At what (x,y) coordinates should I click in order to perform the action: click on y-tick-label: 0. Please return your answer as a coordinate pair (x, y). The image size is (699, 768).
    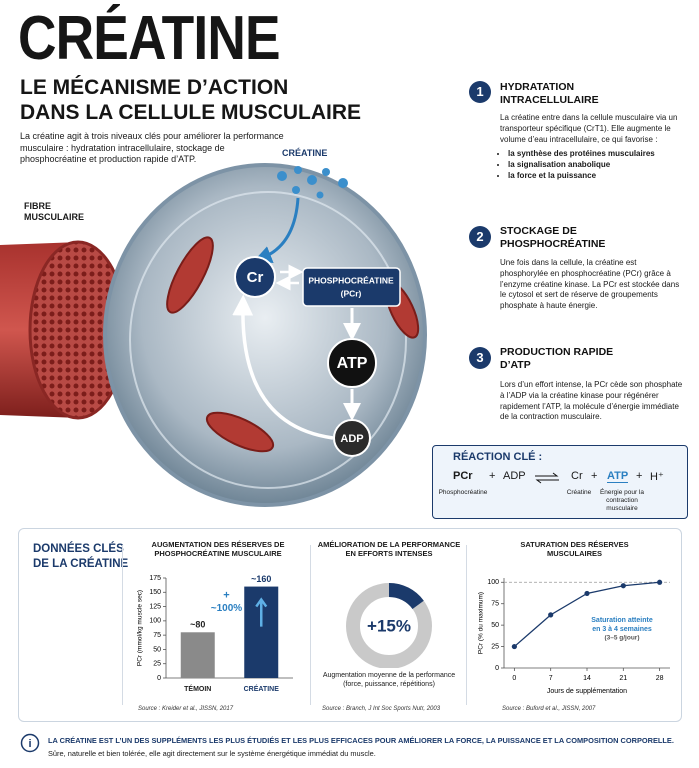
    Looking at the image, I should click on (159, 678).